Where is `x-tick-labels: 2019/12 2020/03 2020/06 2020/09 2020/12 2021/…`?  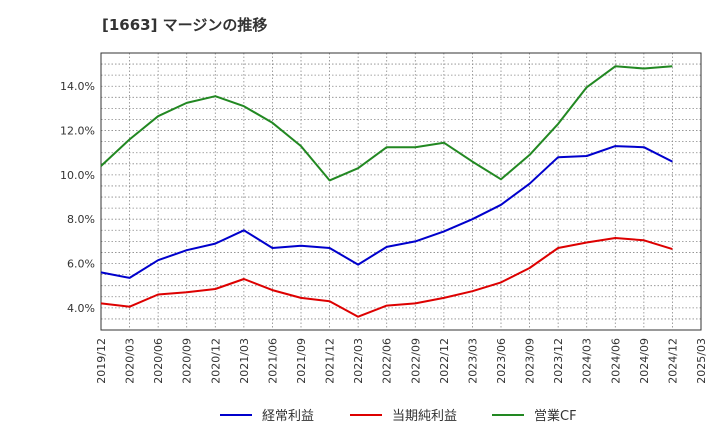 x-tick-labels: 2019/12 2020/03 2020/06 2020/09 2020/12 2021/… is located at coordinates (401, 361).